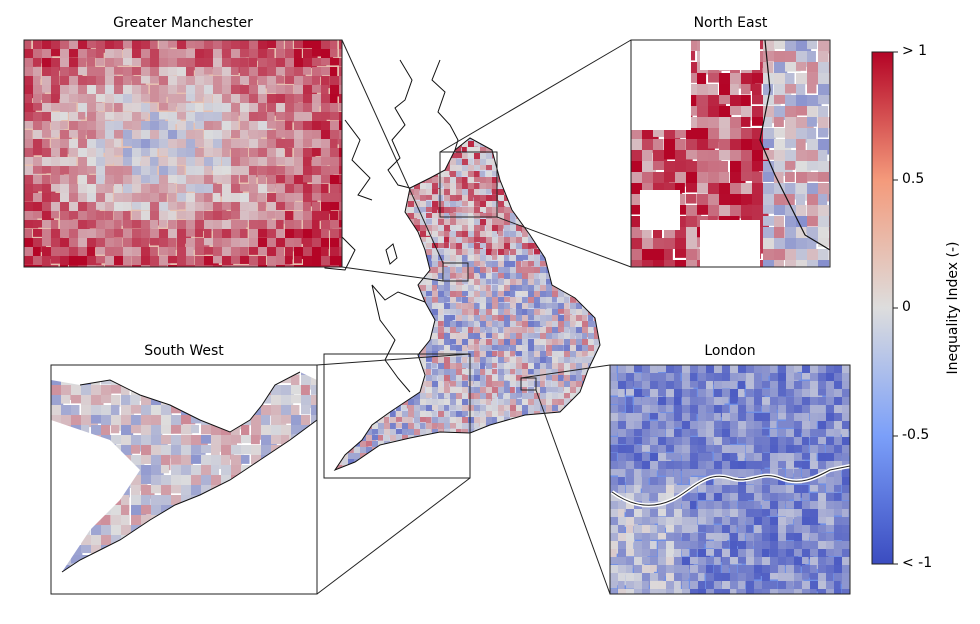 This screenshot has width=980, height=624. What do you see at coordinates (915, 435) in the screenshot?
I see `colorbar-tick-neg-half: -0.5` at bounding box center [915, 435].